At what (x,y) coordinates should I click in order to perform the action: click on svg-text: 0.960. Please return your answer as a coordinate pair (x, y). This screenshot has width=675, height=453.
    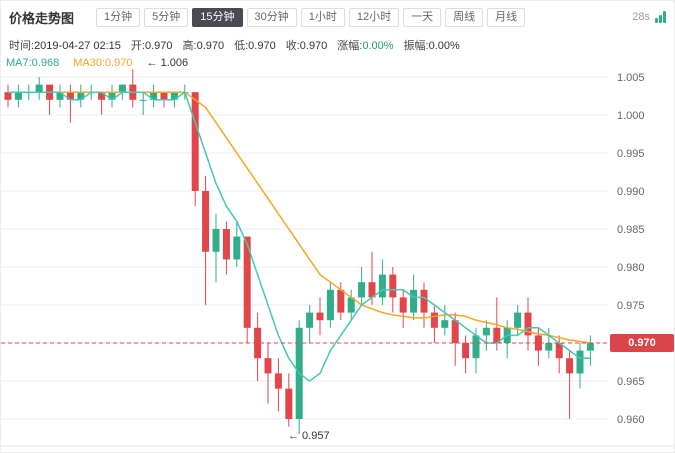
    Looking at the image, I should click on (631, 420).